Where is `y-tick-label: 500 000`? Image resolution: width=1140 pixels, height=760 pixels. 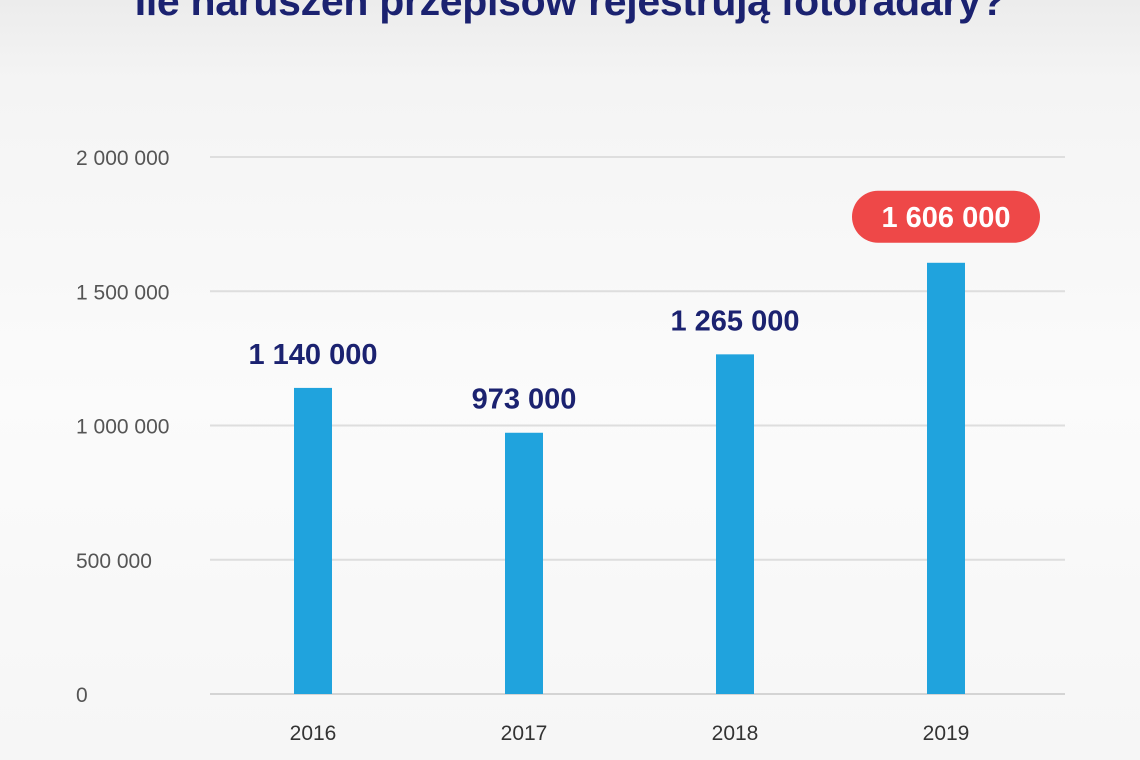
y-tick-label: 500 000 is located at coordinates (114, 561).